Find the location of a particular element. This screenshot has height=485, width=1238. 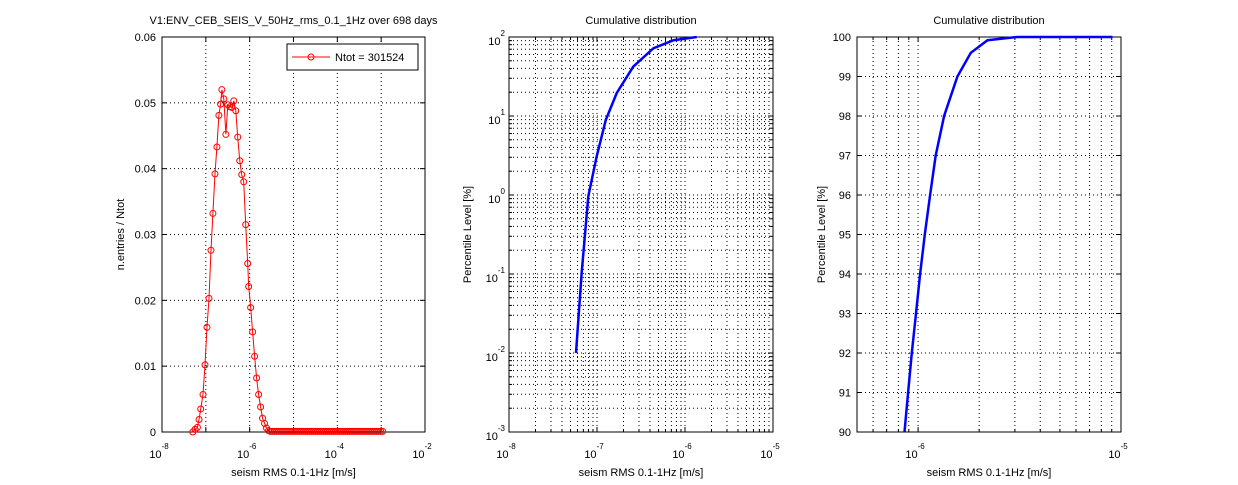

y-tick-label: 0.06 is located at coordinates (145, 38).